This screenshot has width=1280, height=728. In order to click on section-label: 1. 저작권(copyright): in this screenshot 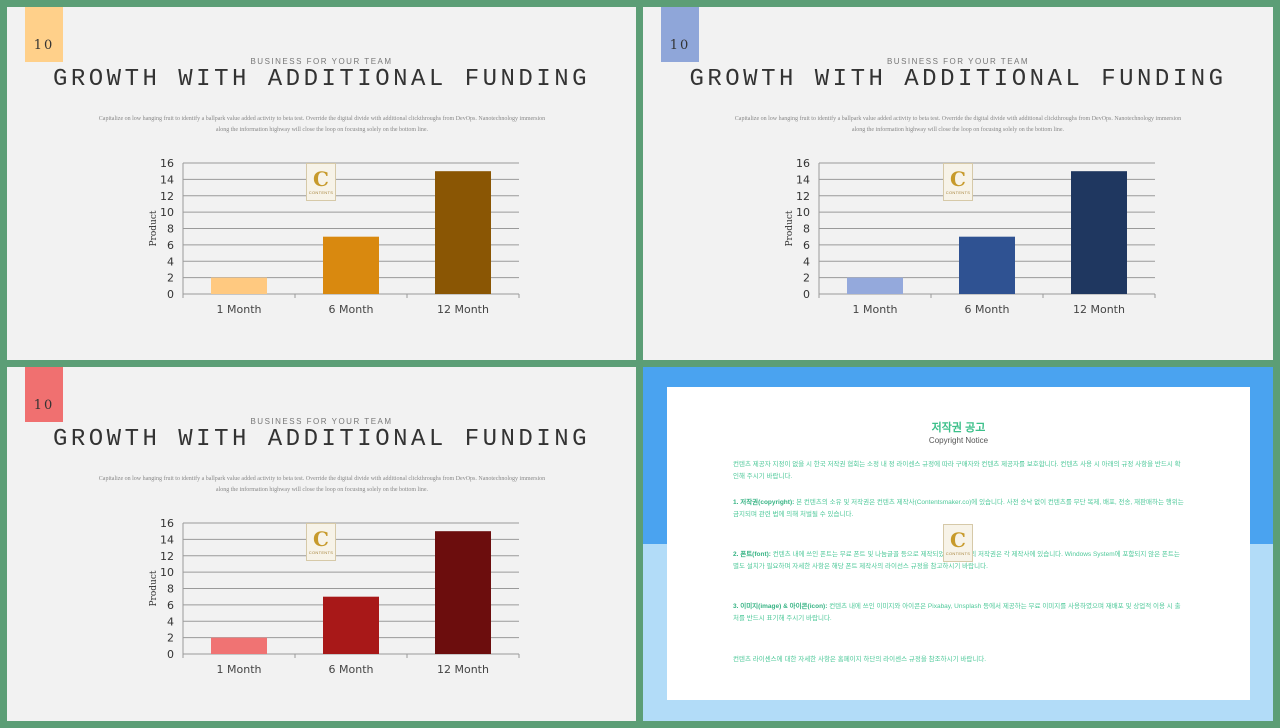, I will do `click(764, 502)`.